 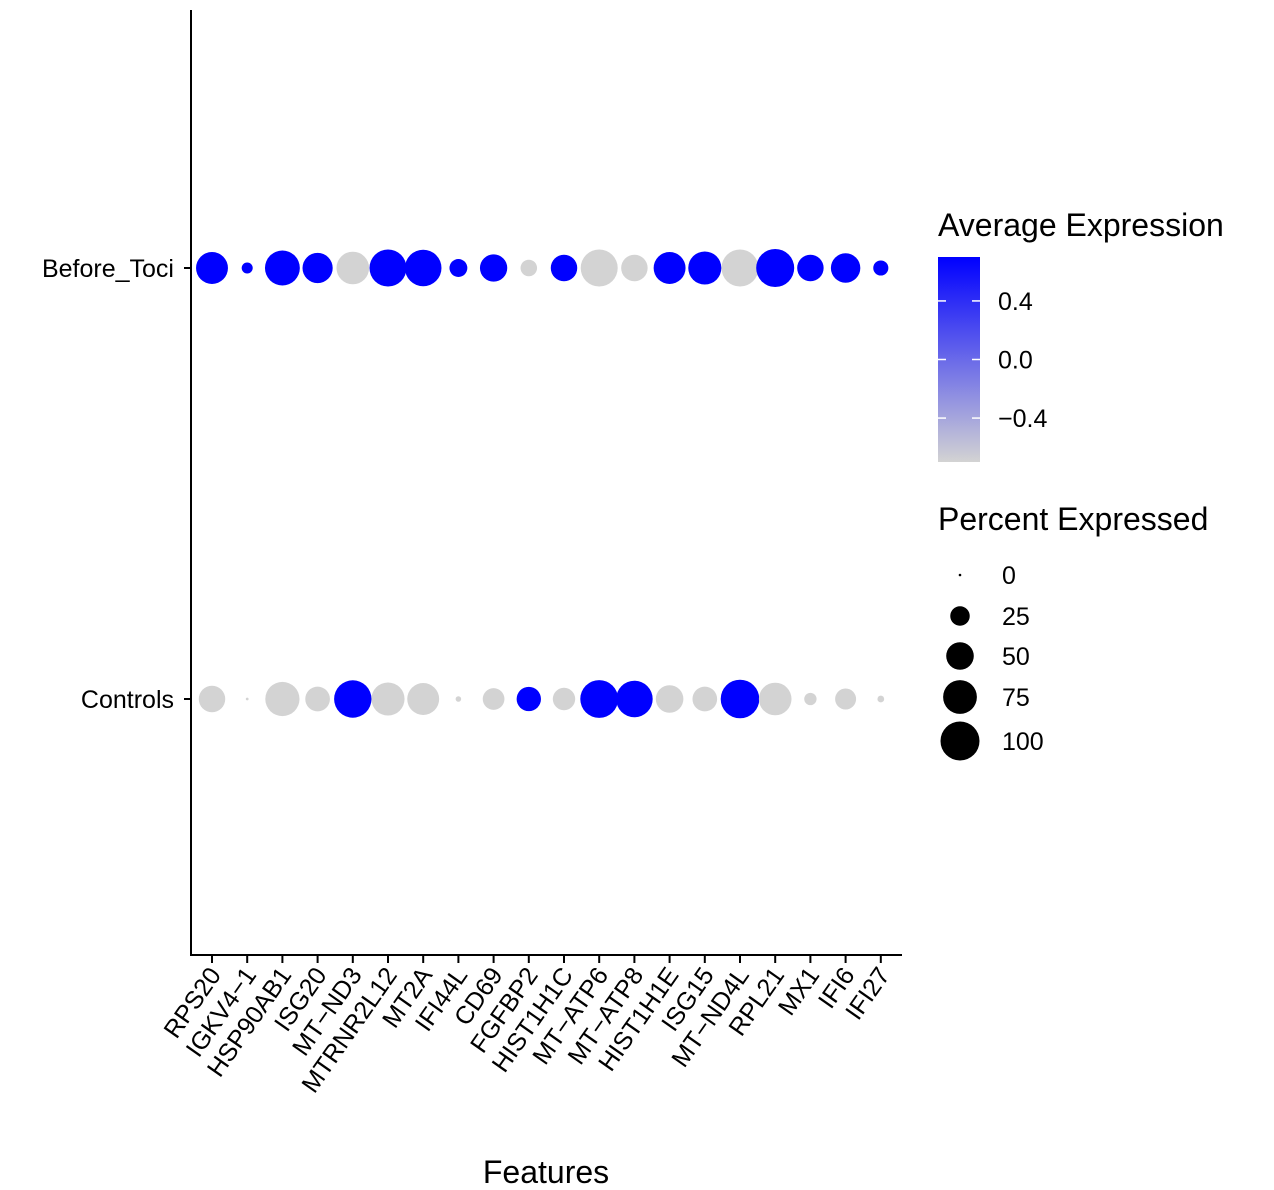 What do you see at coordinates (1016, 617) in the screenshot?
I see `size-key-label: 25` at bounding box center [1016, 617].